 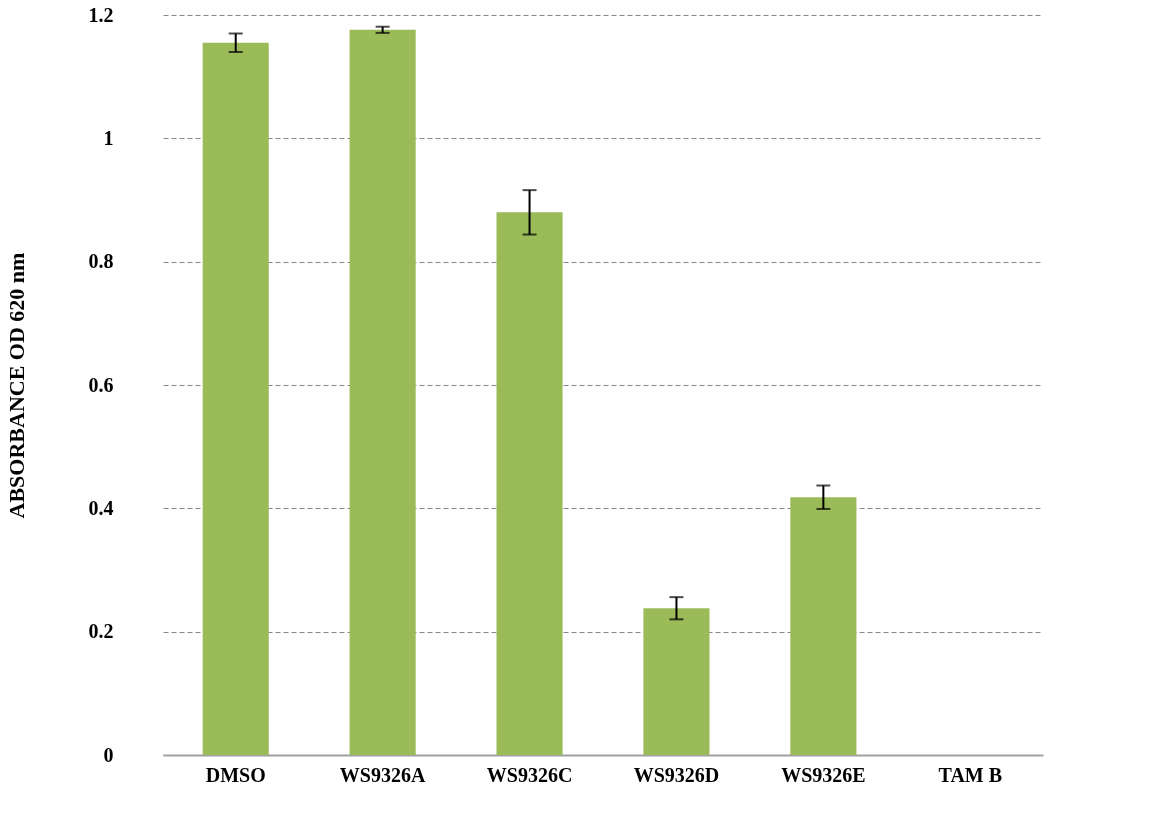 What do you see at coordinates (676, 774) in the screenshot?
I see `x-tick-label: WS9326D` at bounding box center [676, 774].